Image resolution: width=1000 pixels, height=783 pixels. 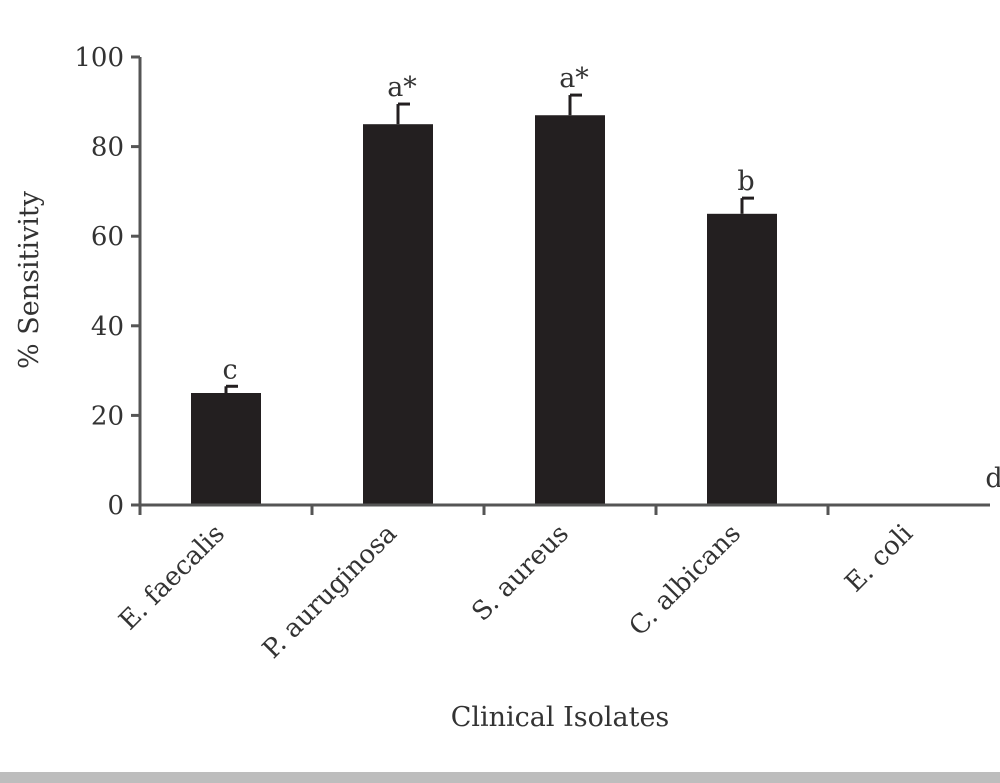 What do you see at coordinates (878, 558) in the screenshot?
I see `category-label: E. coli` at bounding box center [878, 558].